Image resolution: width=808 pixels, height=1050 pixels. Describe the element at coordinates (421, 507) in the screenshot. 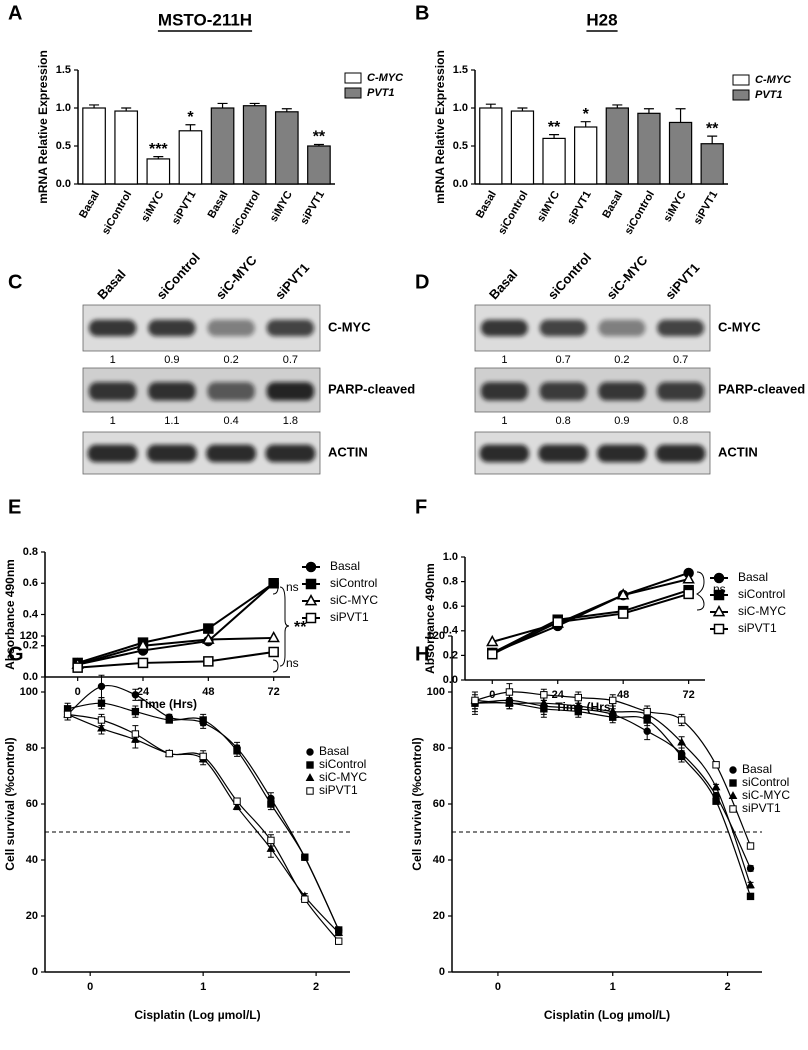

I see `panel-letter: F` at that location.